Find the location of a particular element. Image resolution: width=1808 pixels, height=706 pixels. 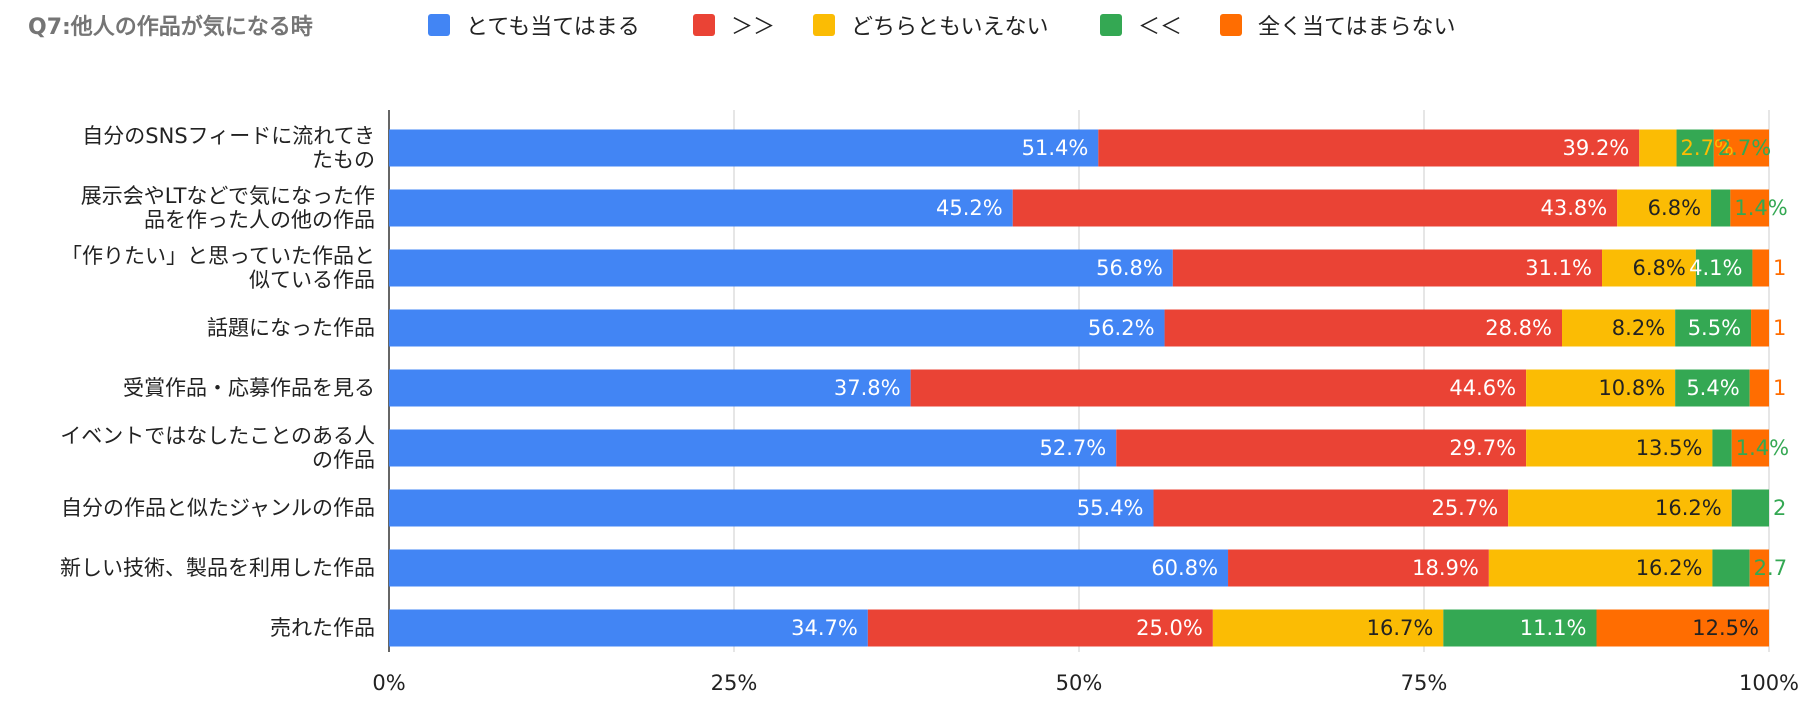

data-label: 55.4% is located at coordinates (1110, 508).